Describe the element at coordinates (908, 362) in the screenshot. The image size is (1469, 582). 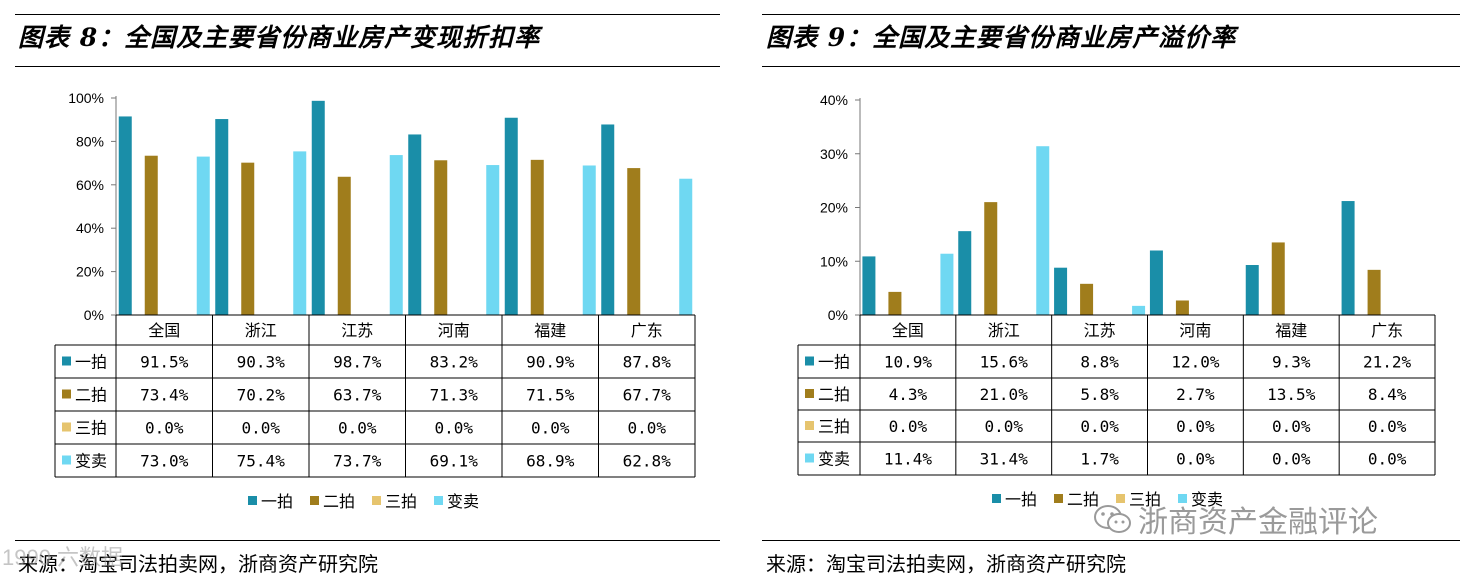
I see `data-label: 10.9%` at that location.